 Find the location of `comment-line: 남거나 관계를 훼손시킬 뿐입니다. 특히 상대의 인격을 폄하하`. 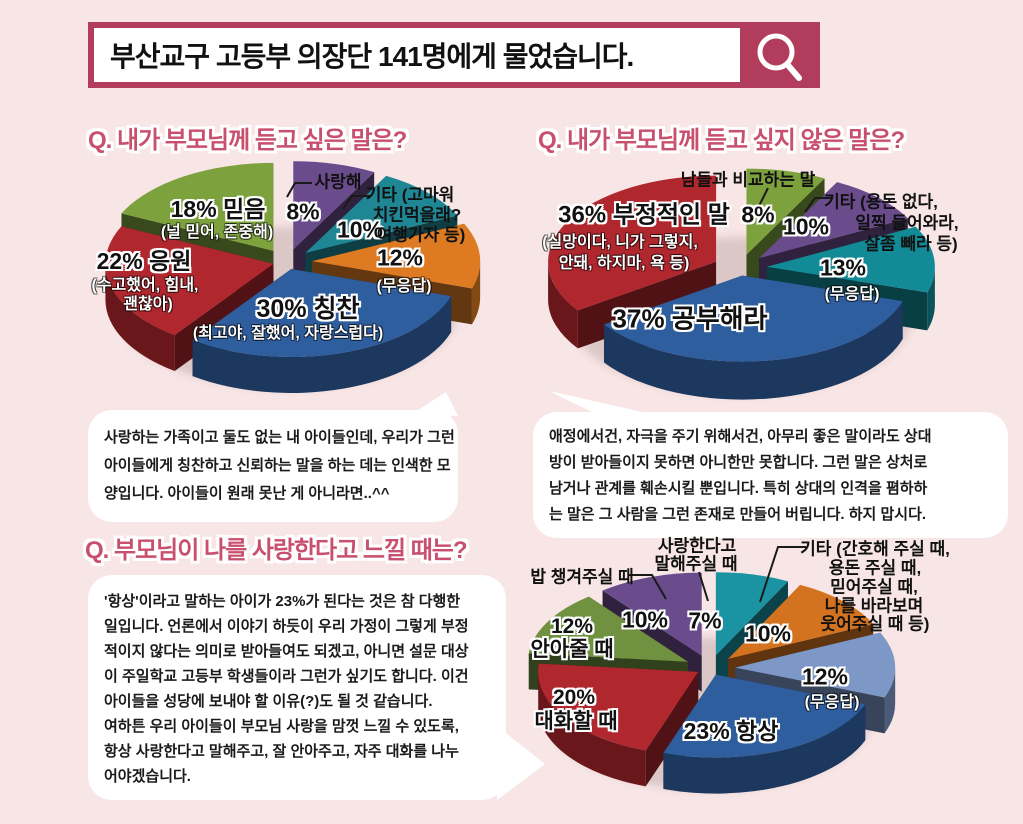

comment-line: 남거나 관계를 훼손시킬 뿐입니다. 특히 상대의 인격을 폄하하 is located at coordinates (738, 488).